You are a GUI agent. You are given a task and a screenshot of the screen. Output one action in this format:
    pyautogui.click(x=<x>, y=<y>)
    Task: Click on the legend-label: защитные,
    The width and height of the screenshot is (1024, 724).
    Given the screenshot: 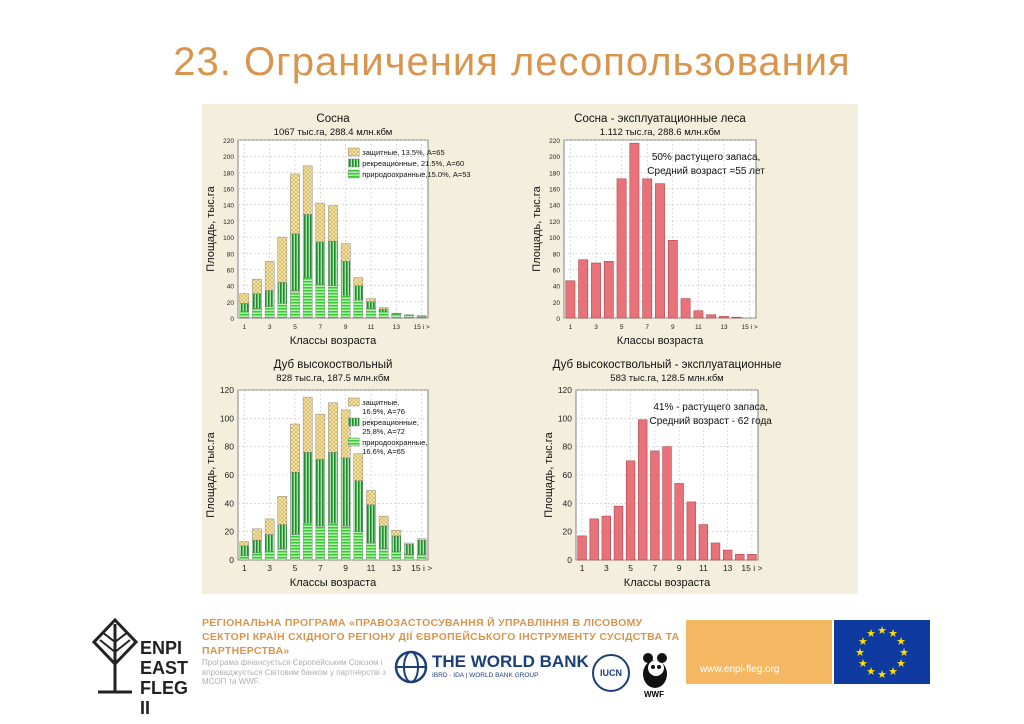 What is the action you would take?
    pyautogui.click(x=380, y=402)
    